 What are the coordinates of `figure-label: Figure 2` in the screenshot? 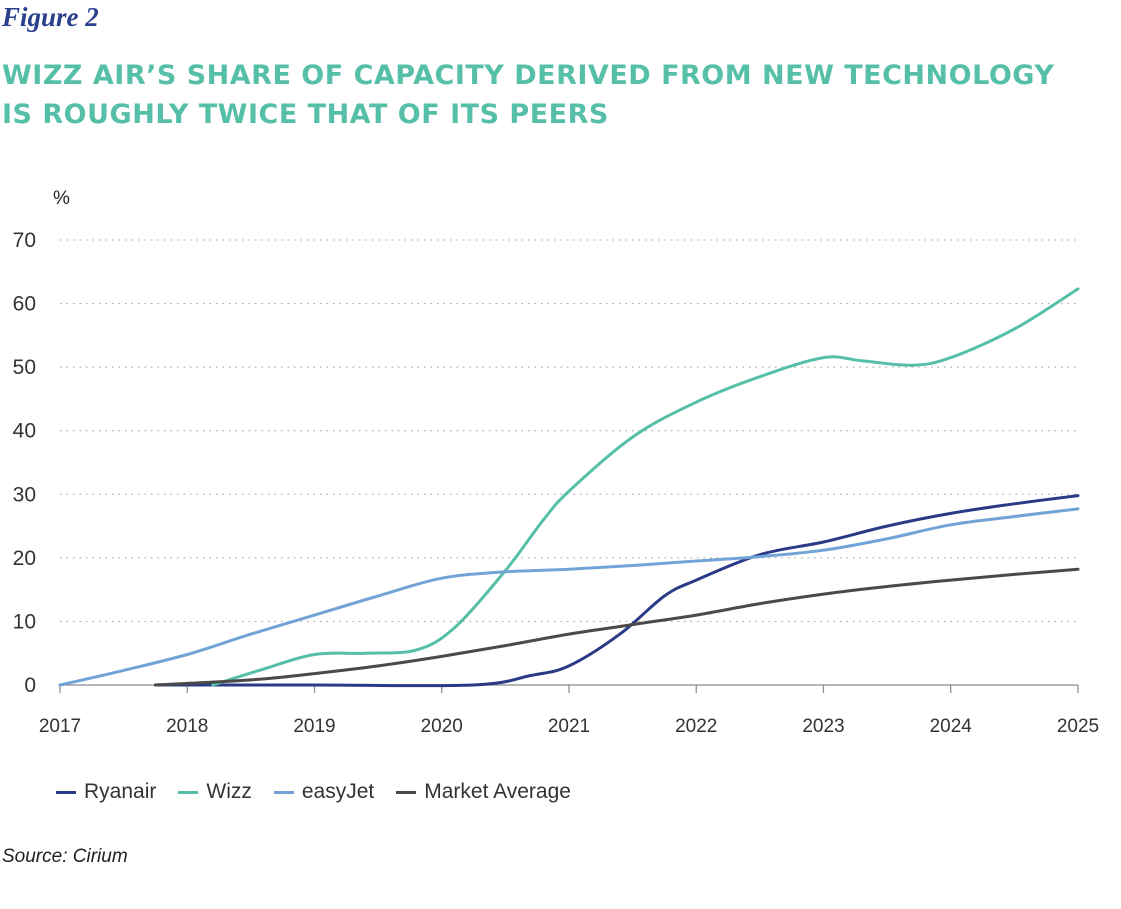 It's located at (50, 17).